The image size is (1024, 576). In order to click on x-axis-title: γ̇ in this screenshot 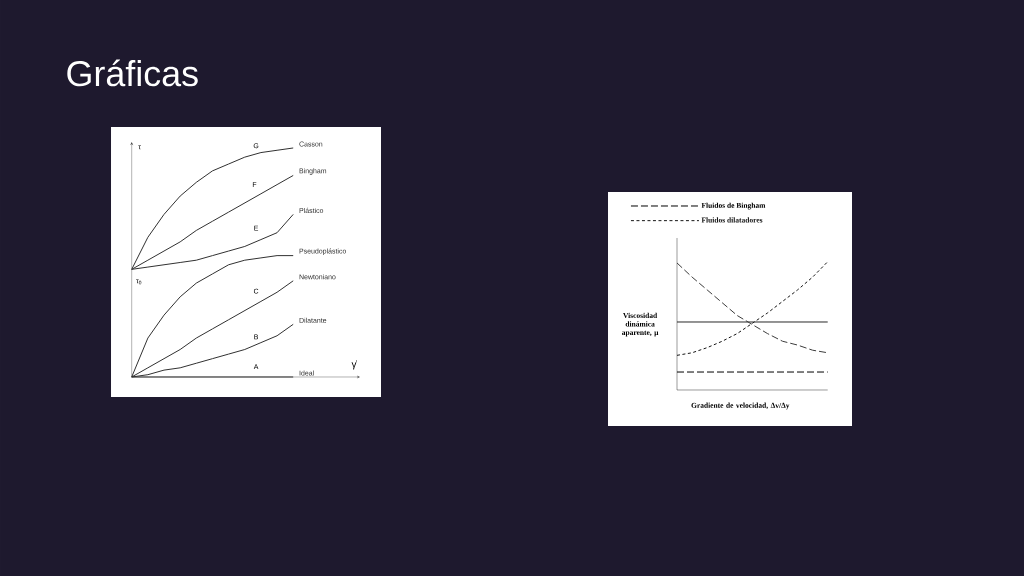, I will do `click(354, 365)`.